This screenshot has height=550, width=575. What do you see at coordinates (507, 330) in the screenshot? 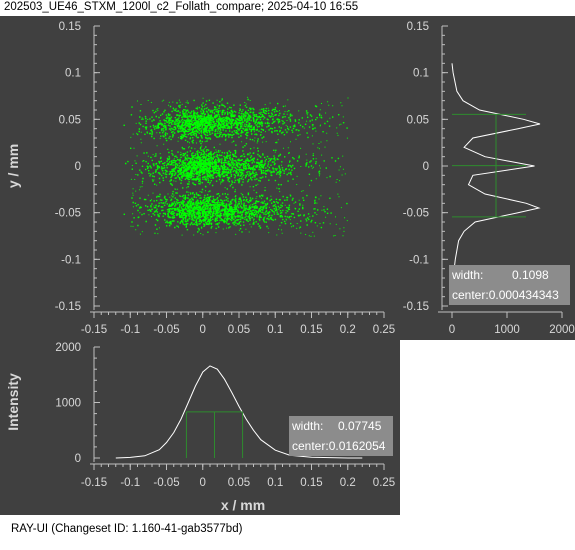
I see `y-histogram-x-tick-label: 1000` at bounding box center [507, 330].